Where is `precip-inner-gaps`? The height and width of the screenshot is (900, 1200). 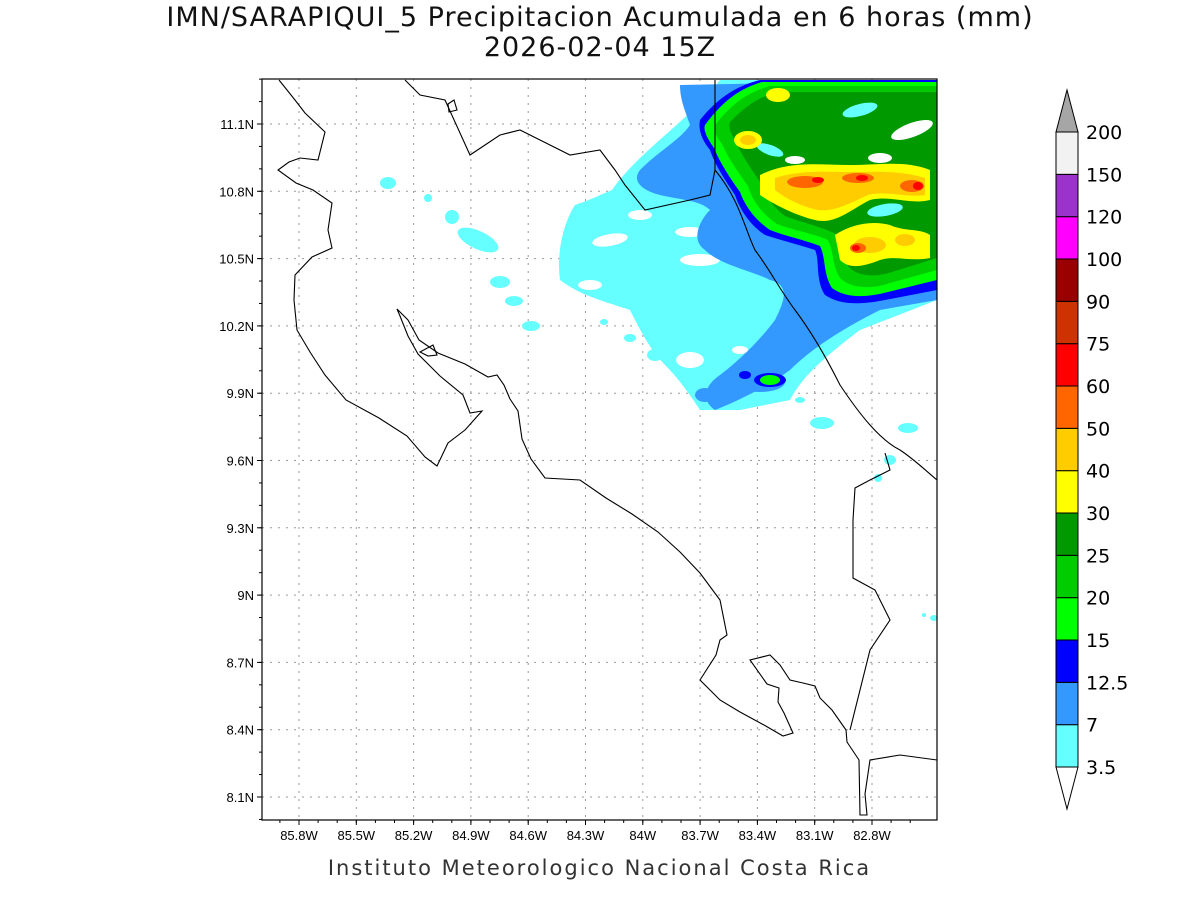 precip-inner-gaps is located at coordinates (829, 159).